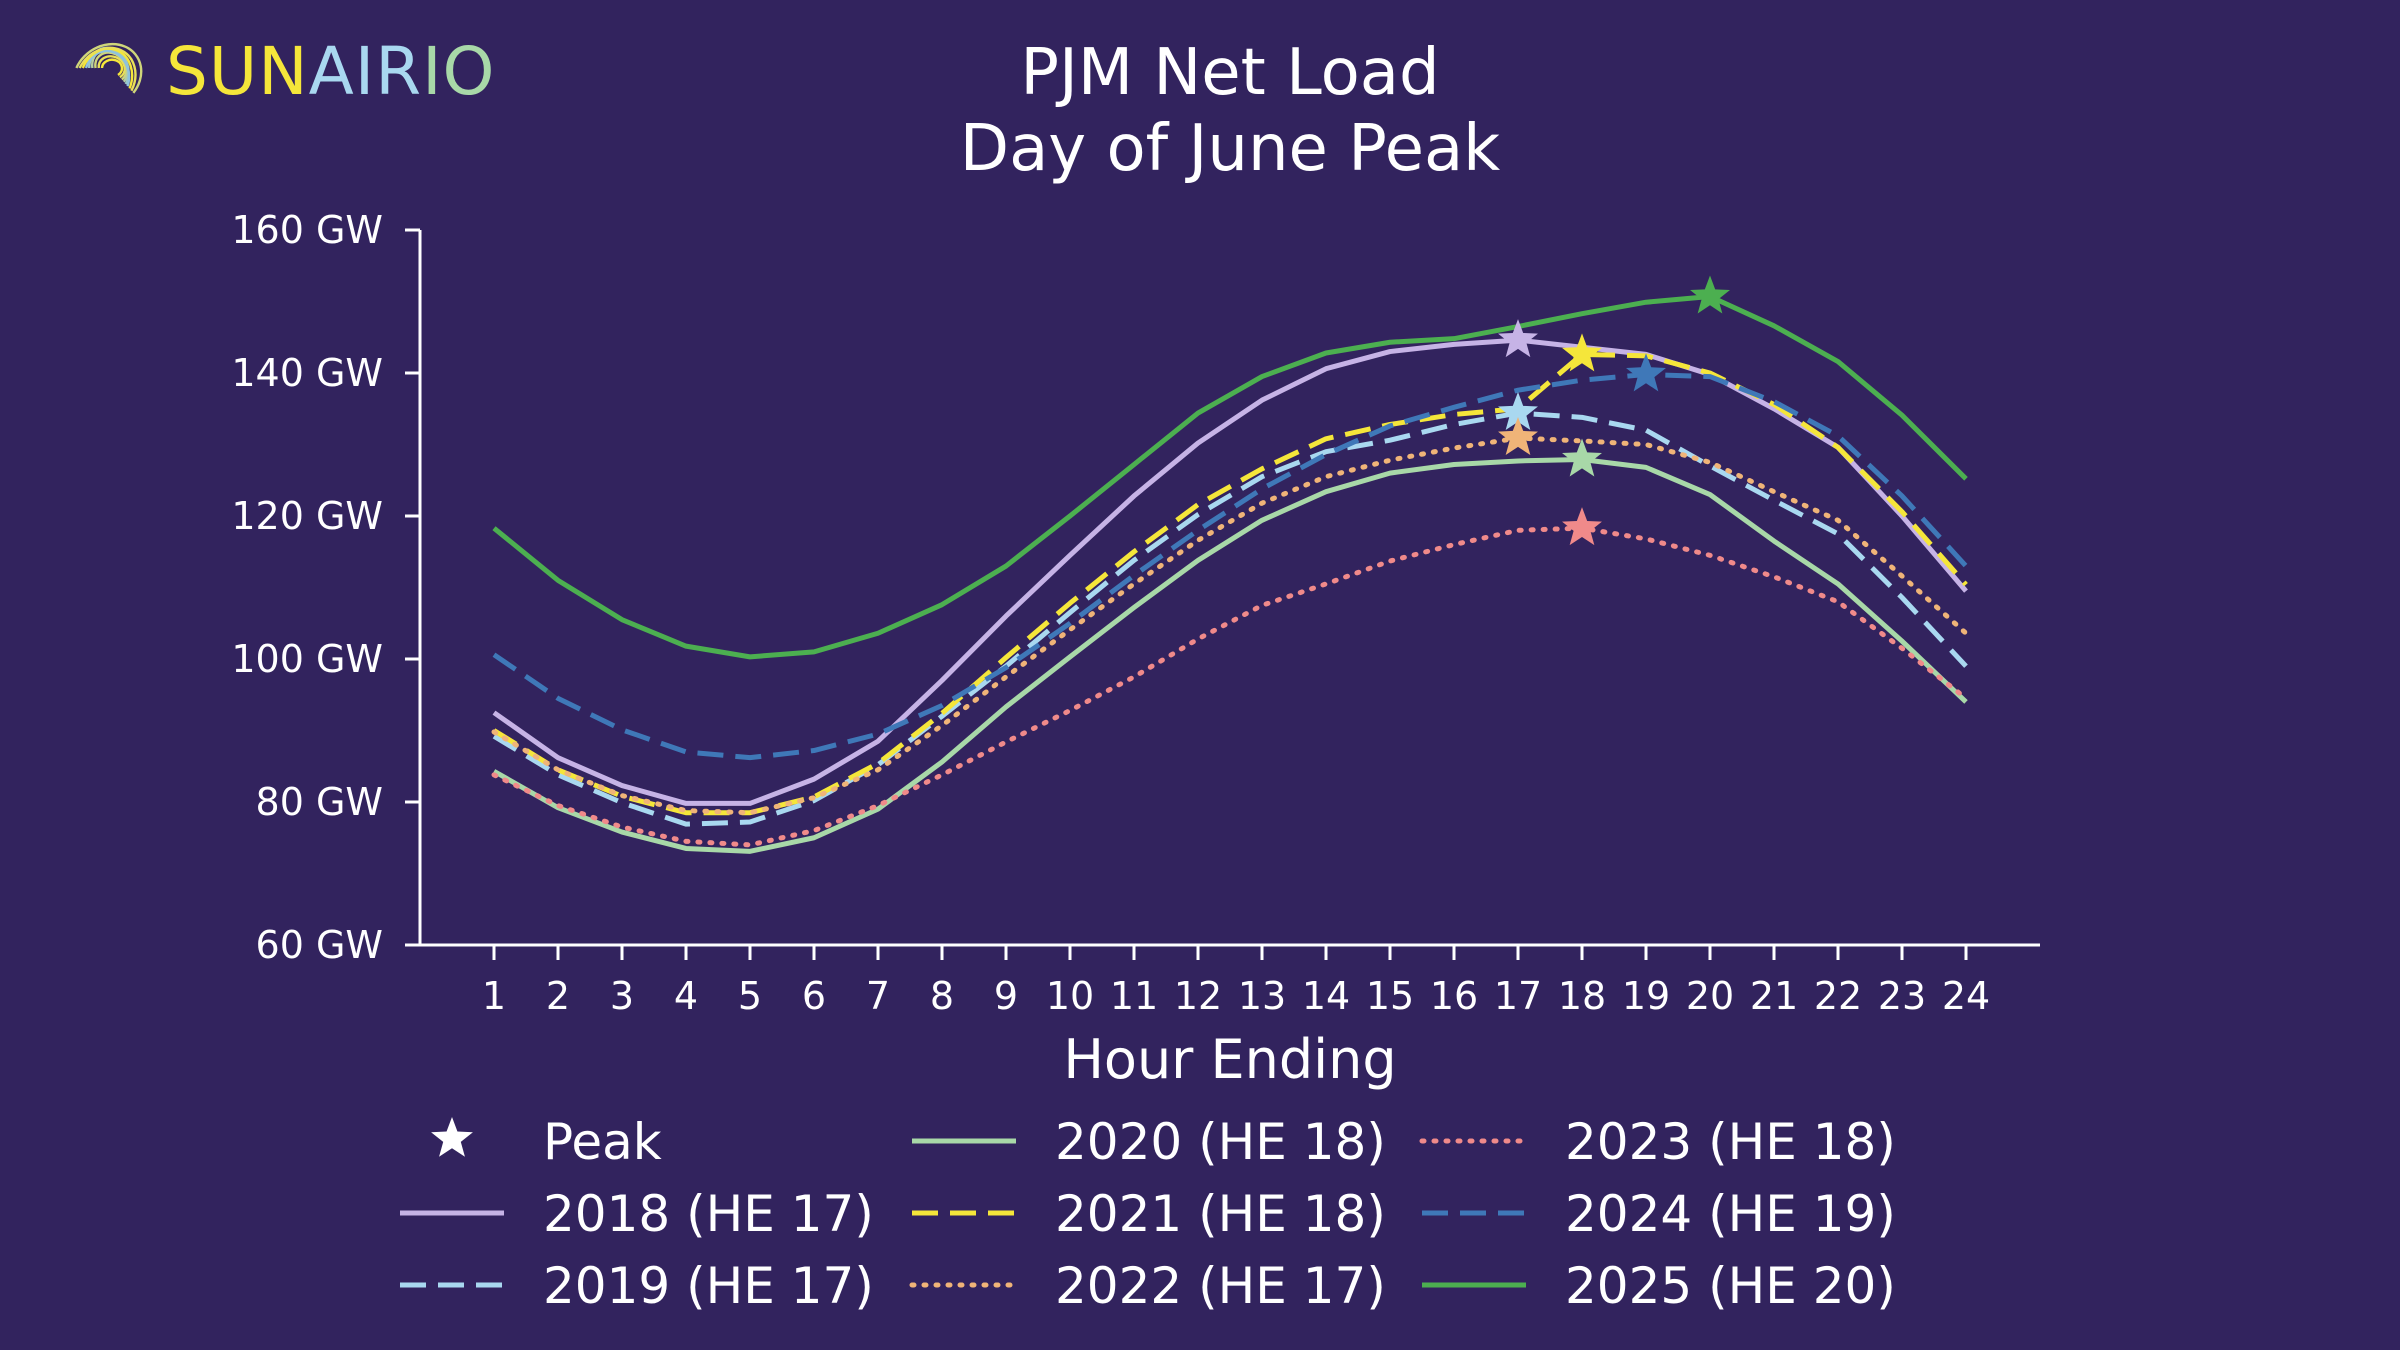  Describe the element at coordinates (1454, 996) in the screenshot. I see `x-tick-label: 16` at that location.